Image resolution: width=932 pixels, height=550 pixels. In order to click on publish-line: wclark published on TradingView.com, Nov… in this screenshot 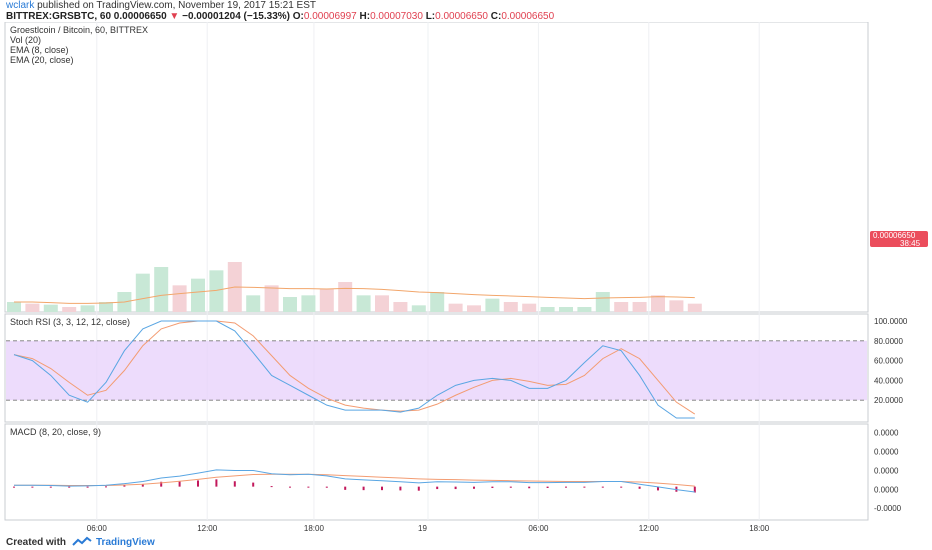, I will do `click(161, 5)`.